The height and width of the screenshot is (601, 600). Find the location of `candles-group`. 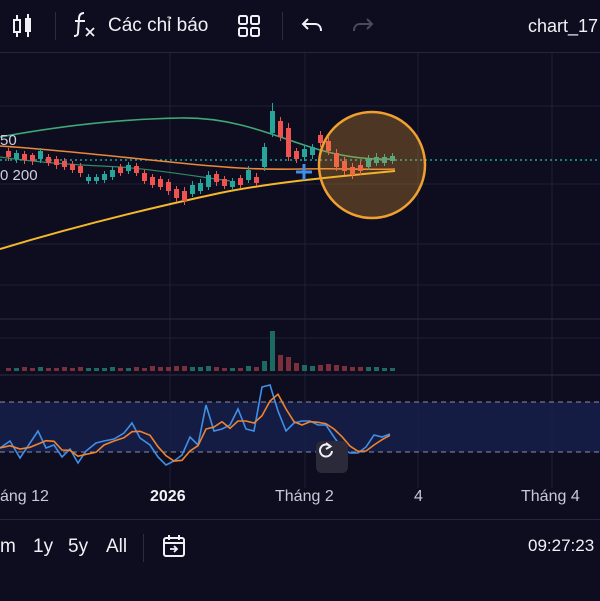

candles-group is located at coordinates (200, 154).